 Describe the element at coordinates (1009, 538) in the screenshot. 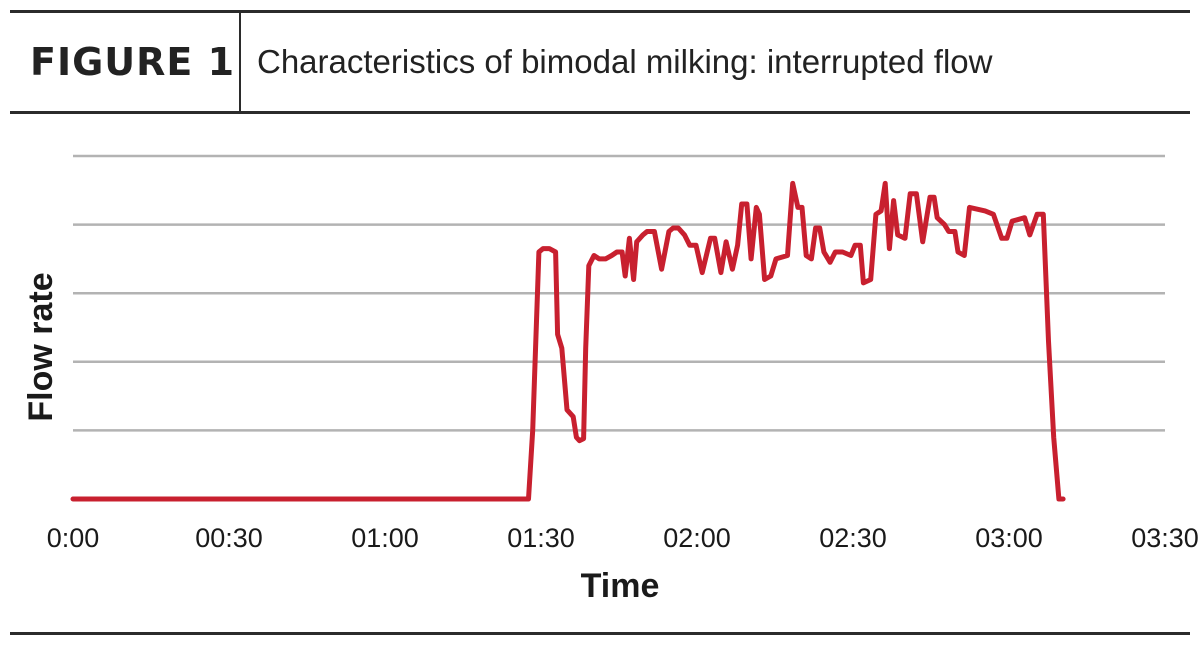

I see `x-tick-label: 03:00` at that location.